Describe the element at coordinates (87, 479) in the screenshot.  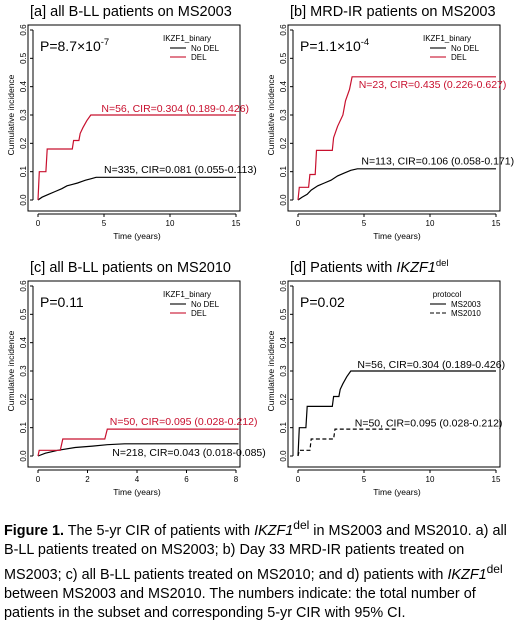
I see `x-tick-label: 2` at that location.